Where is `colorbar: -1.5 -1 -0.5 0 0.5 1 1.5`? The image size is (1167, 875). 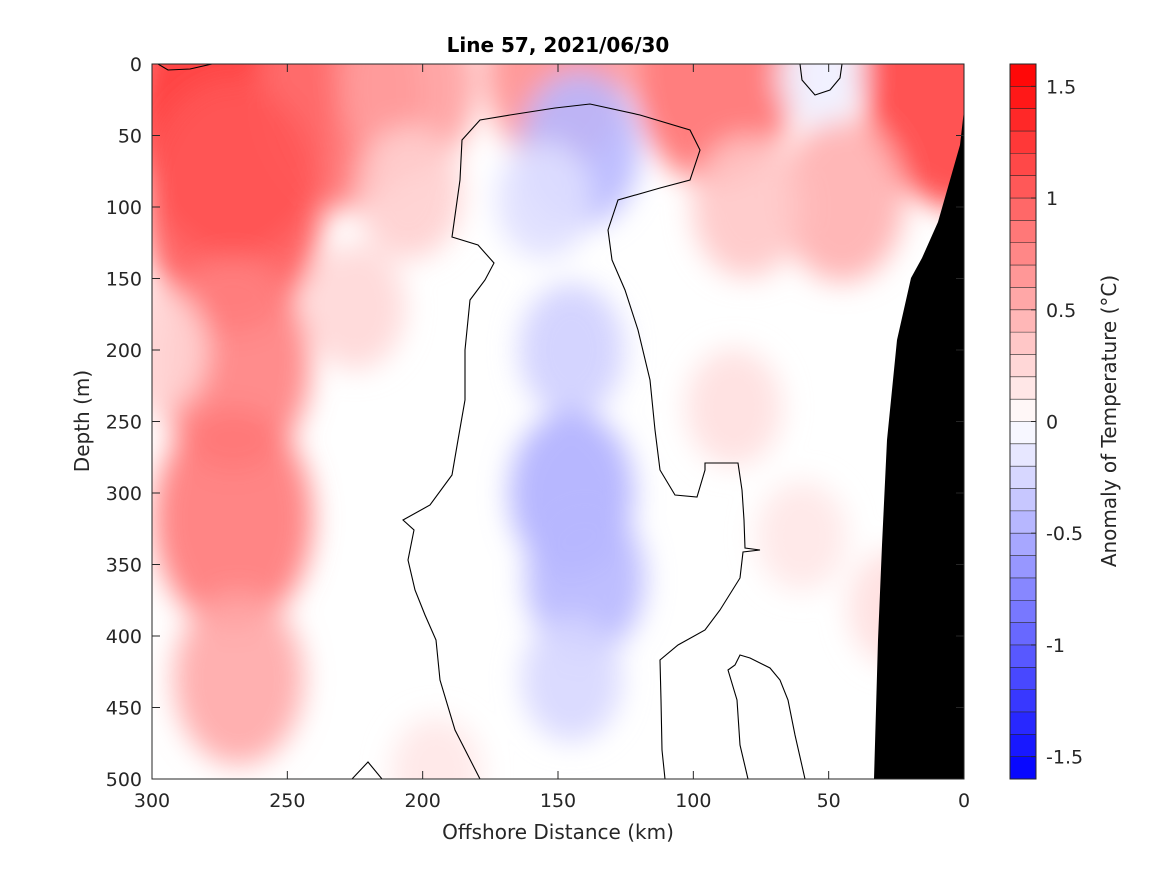 colorbar: -1.5 -1 -0.5 0 0.5 1 1.5 is located at coordinates (1046, 421).